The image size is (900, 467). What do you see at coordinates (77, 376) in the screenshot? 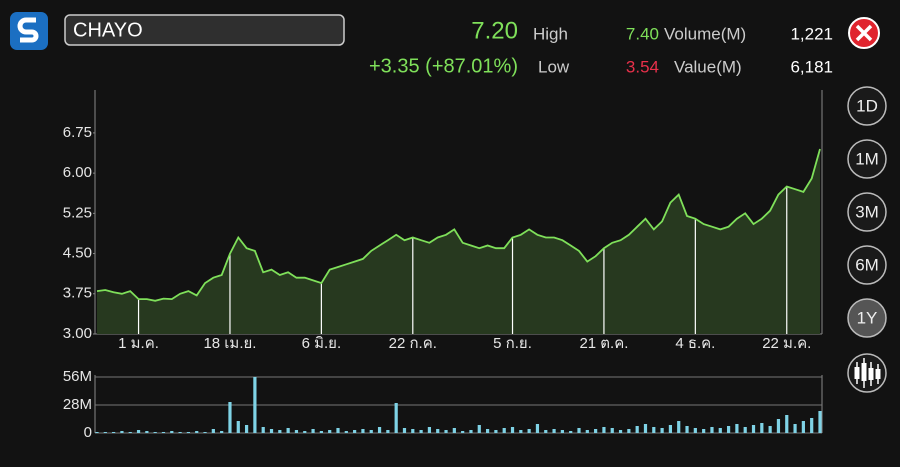
I see `y-tick-label: 56M` at bounding box center [77, 376].